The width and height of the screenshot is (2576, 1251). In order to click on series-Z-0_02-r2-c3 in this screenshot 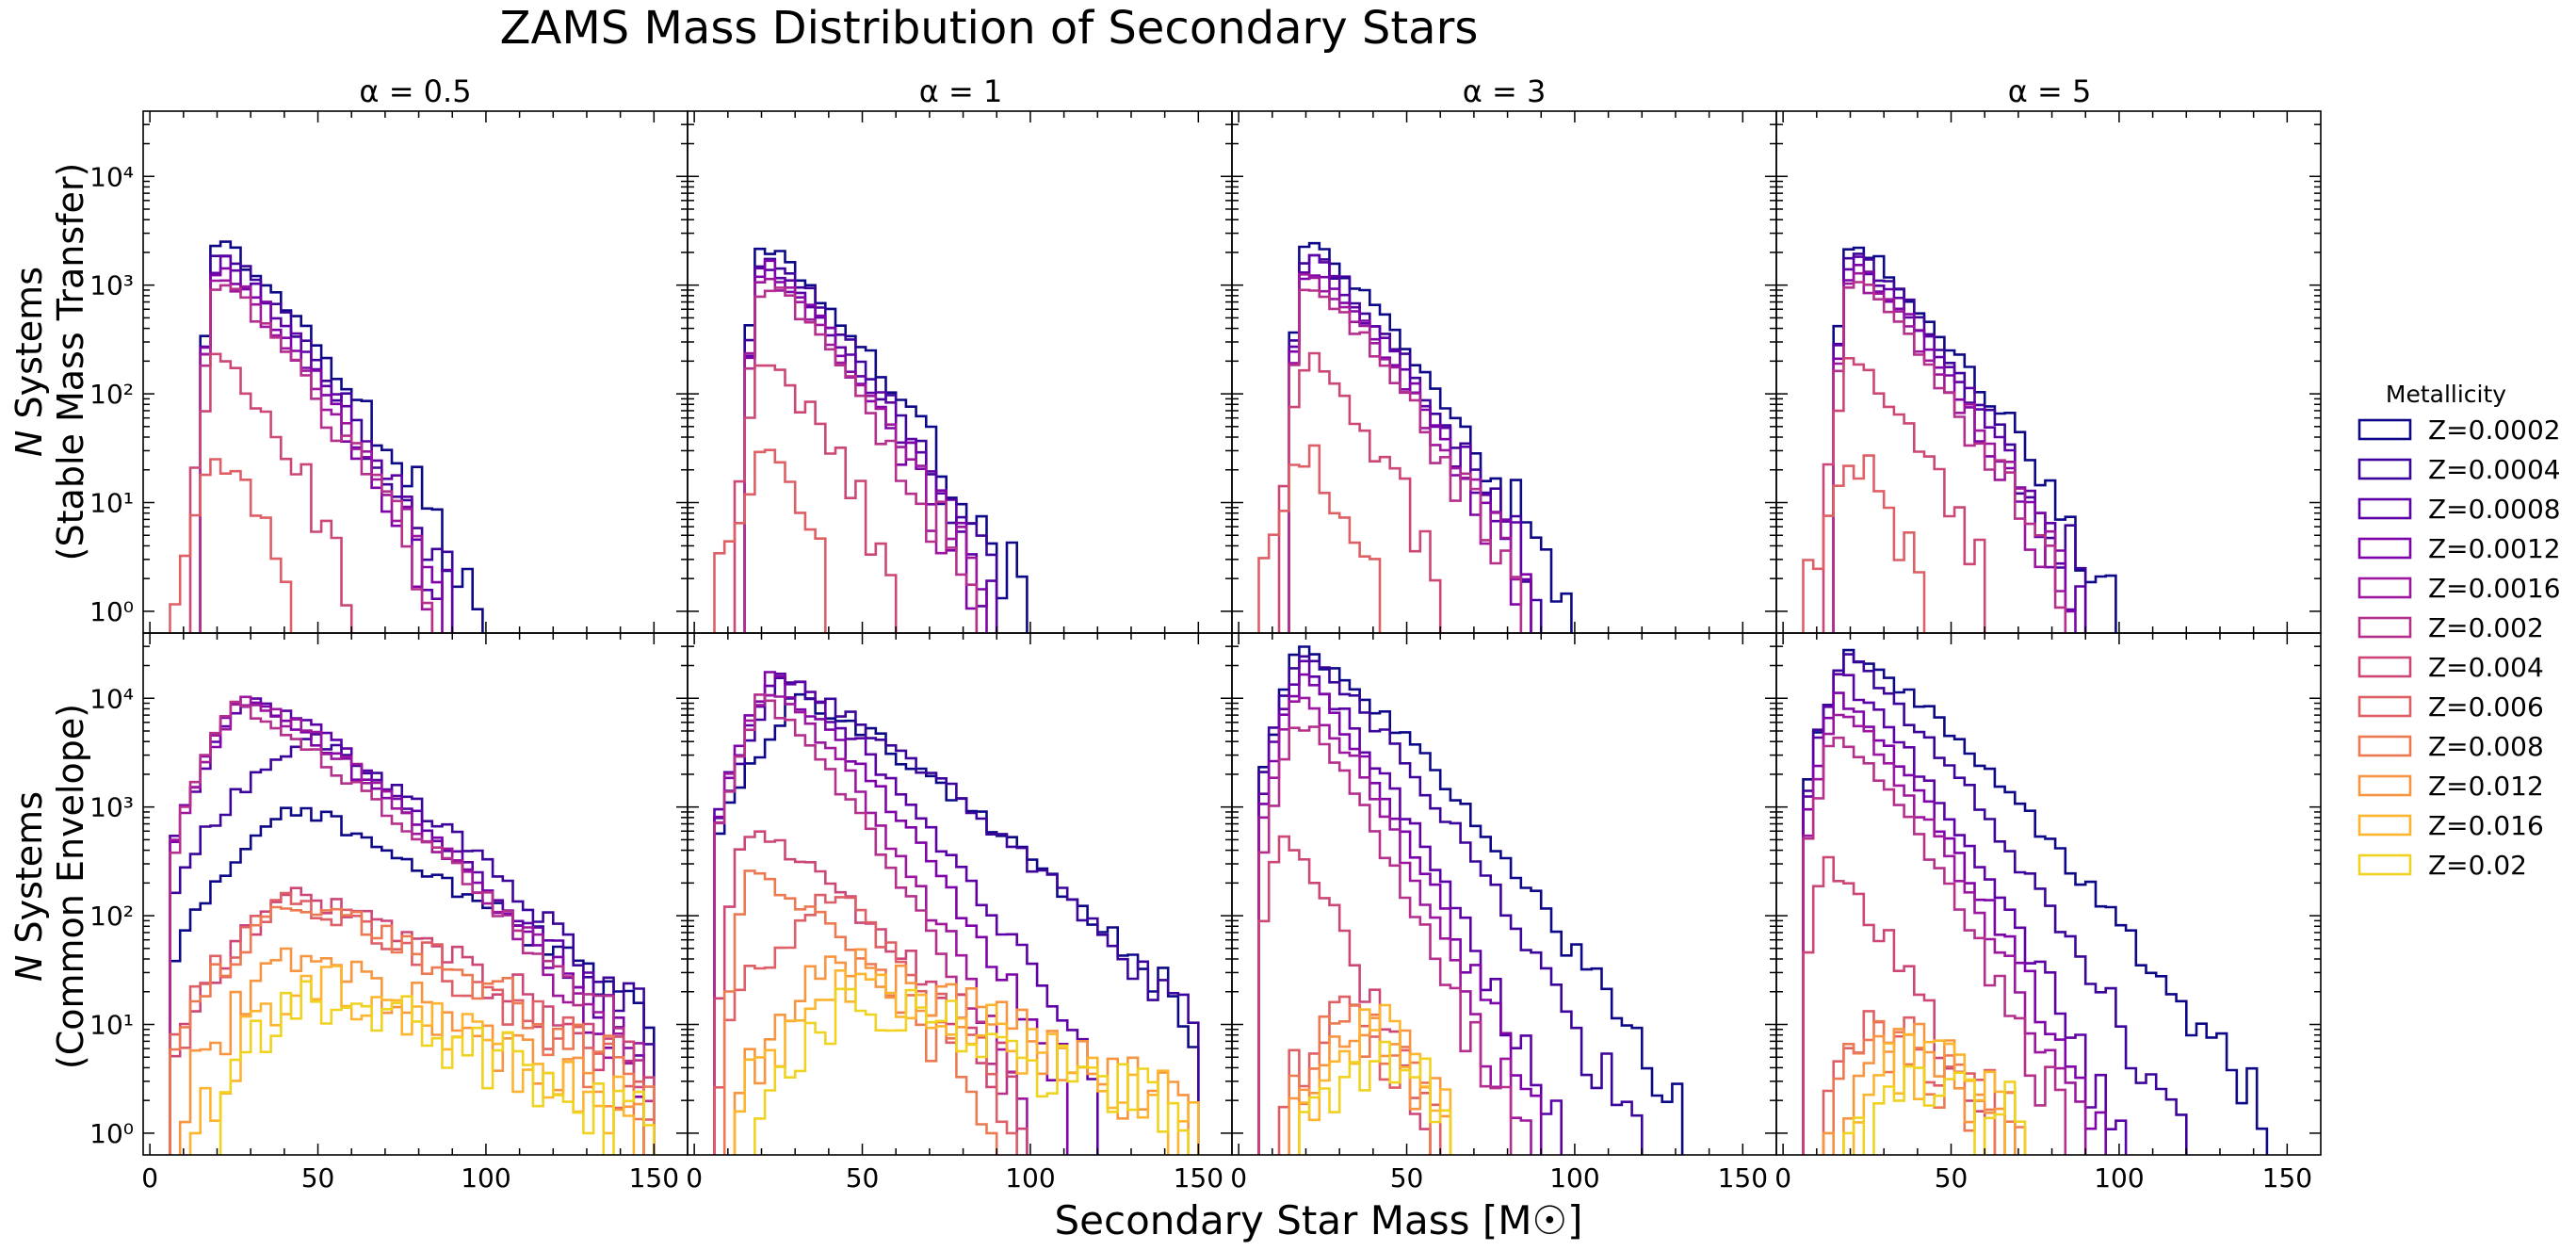, I will do `click(1375, 1097)`.